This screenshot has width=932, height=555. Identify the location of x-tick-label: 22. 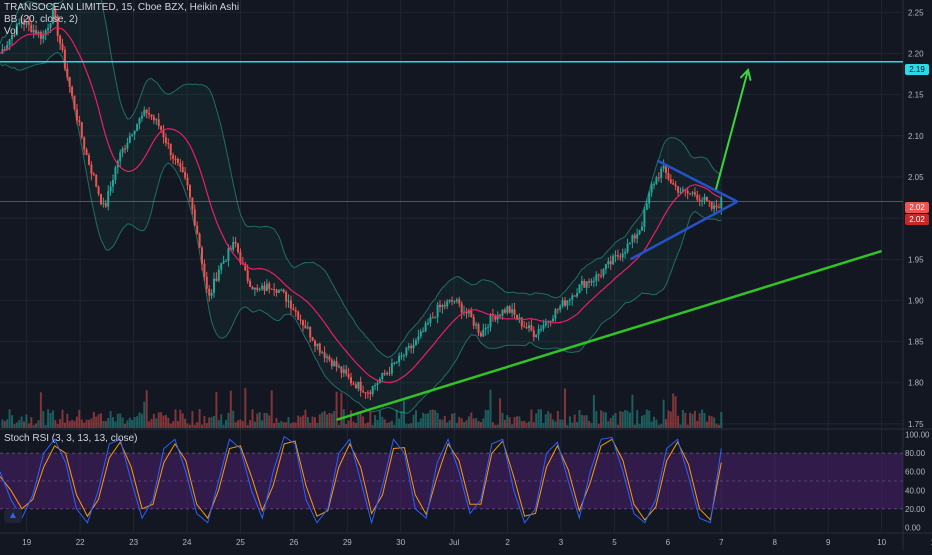
(80, 542).